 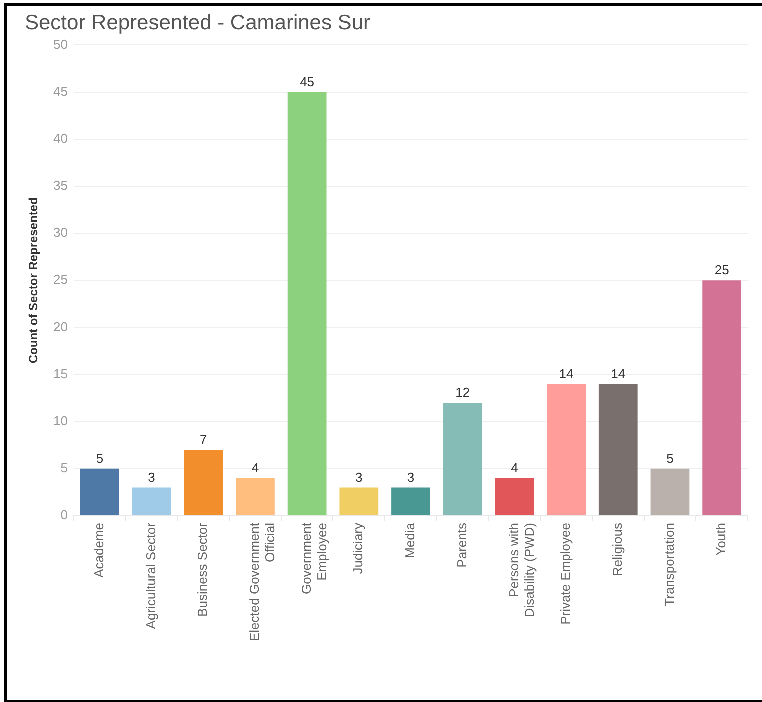 What do you see at coordinates (566, 574) in the screenshot?
I see `x-tick-label: Private Employee` at bounding box center [566, 574].